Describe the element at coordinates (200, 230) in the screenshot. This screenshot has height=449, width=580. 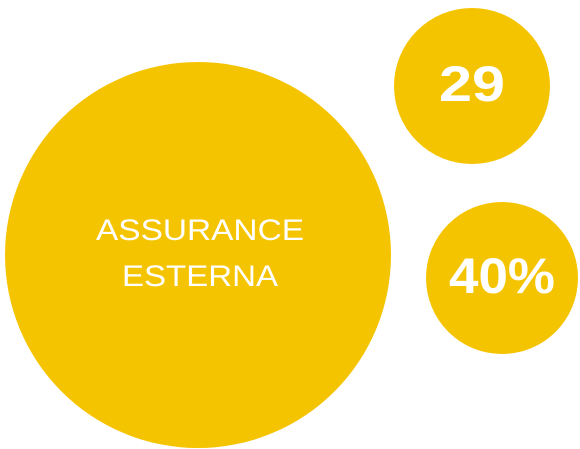
I see `main-label-line: ASSURANCE` at that location.